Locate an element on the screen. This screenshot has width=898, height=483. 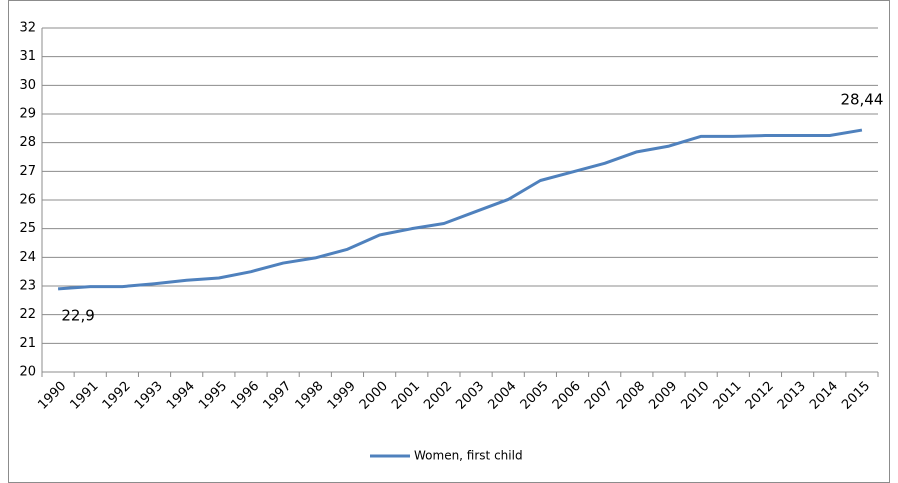
y-tick-label: 25 is located at coordinates (27, 228).